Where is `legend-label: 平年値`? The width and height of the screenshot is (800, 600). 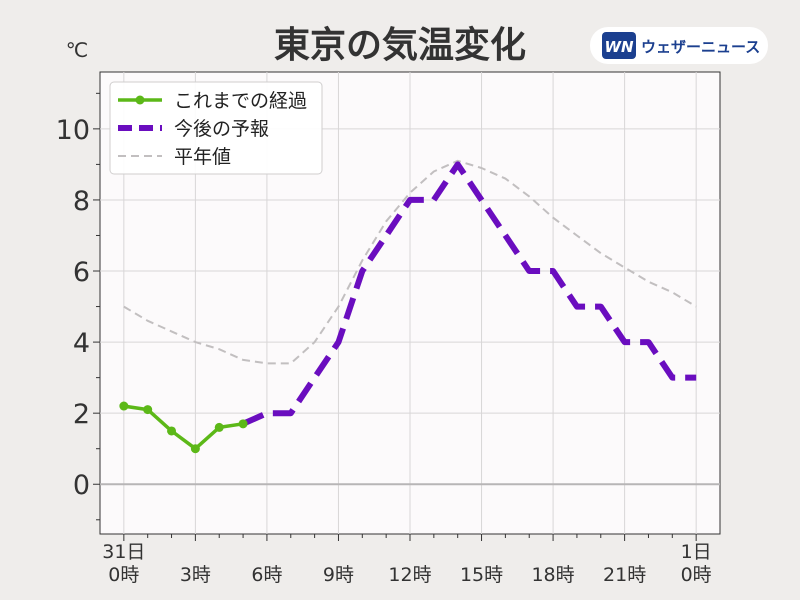 legend-label: 平年値 is located at coordinates (202, 157).